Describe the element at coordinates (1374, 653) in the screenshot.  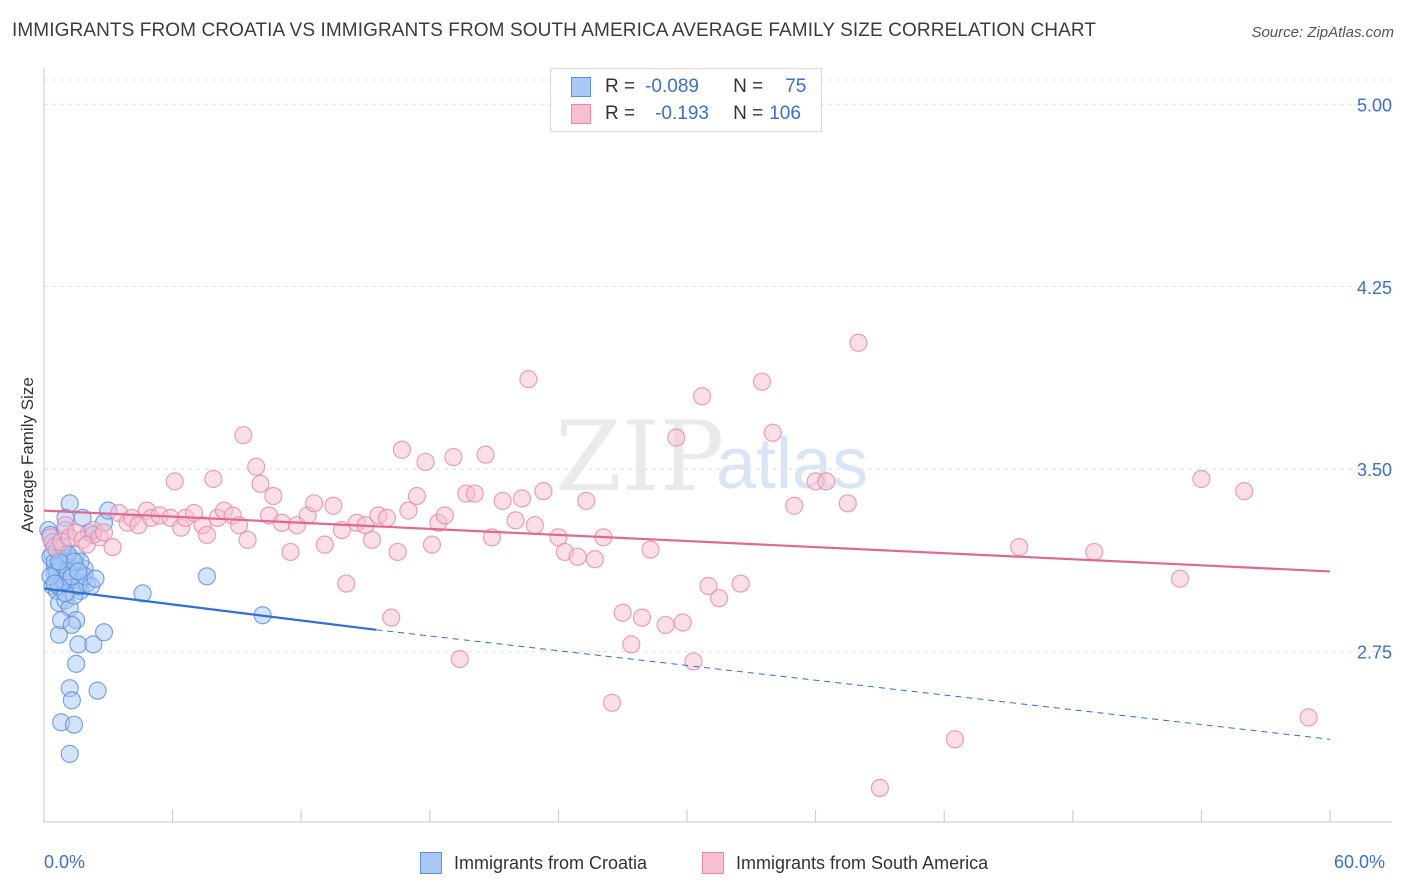
I see `y-tick-label: 2.75` at that location.